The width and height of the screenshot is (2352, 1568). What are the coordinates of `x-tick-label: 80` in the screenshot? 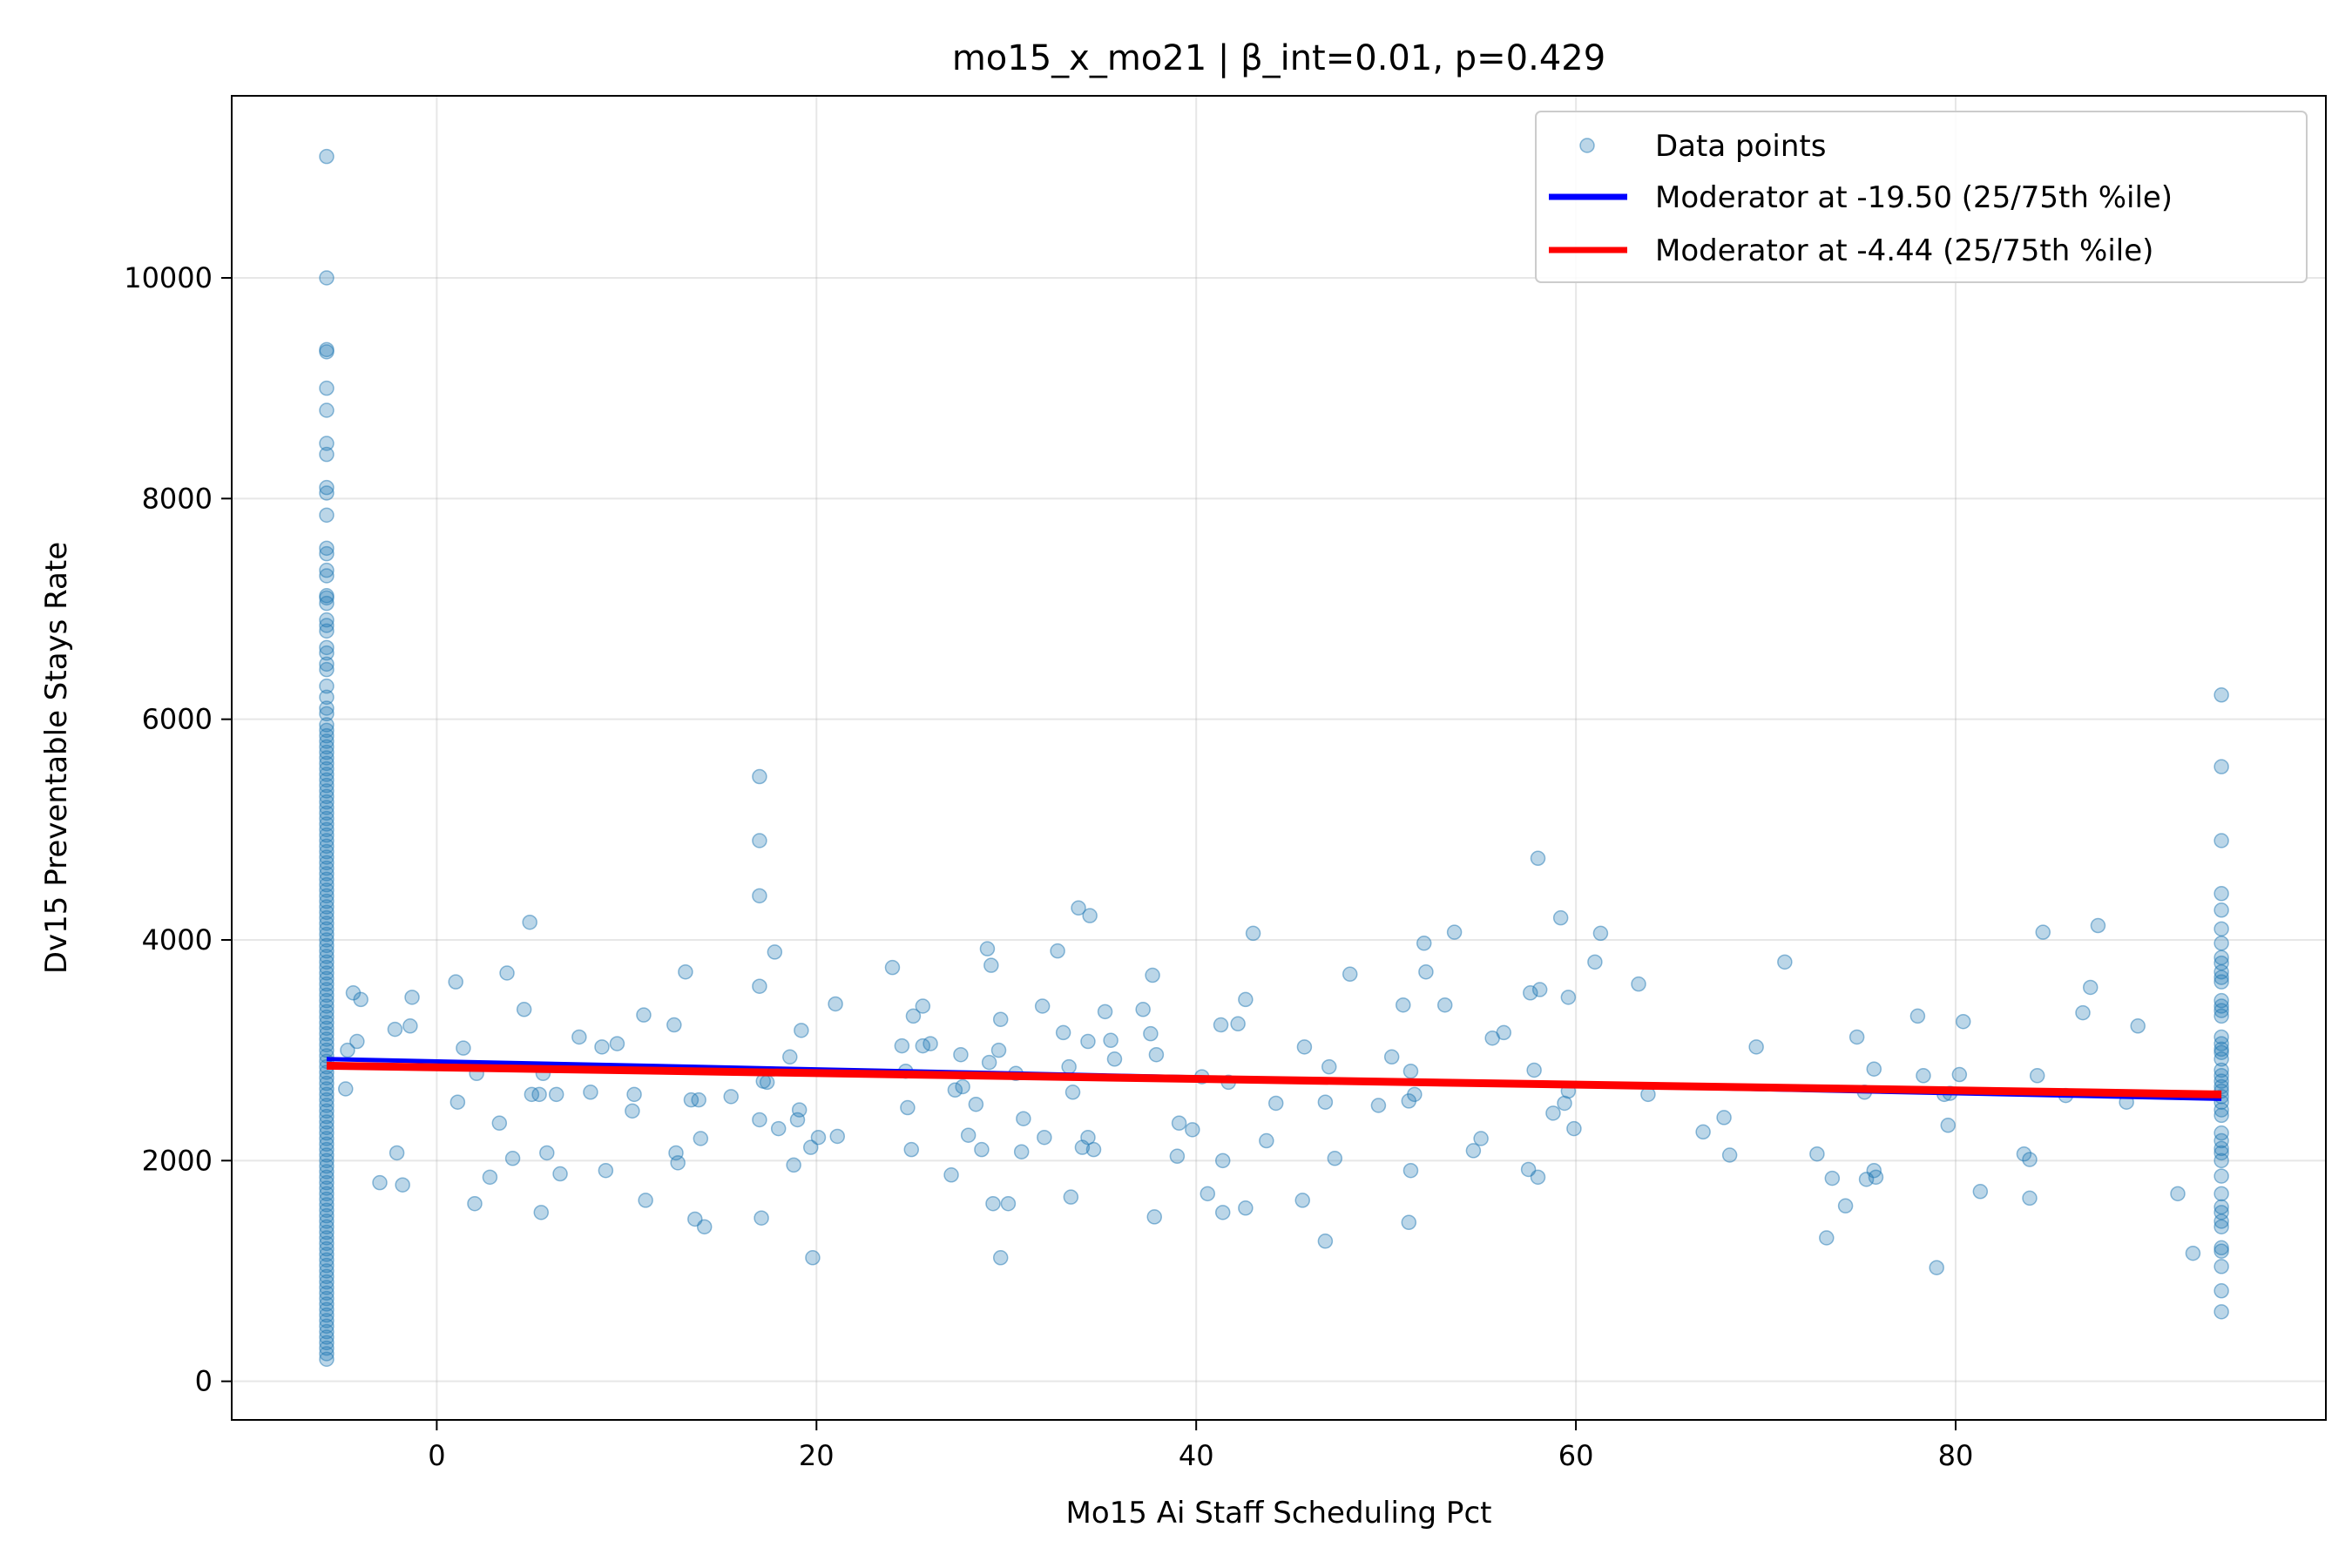 It's located at (1956, 1456).